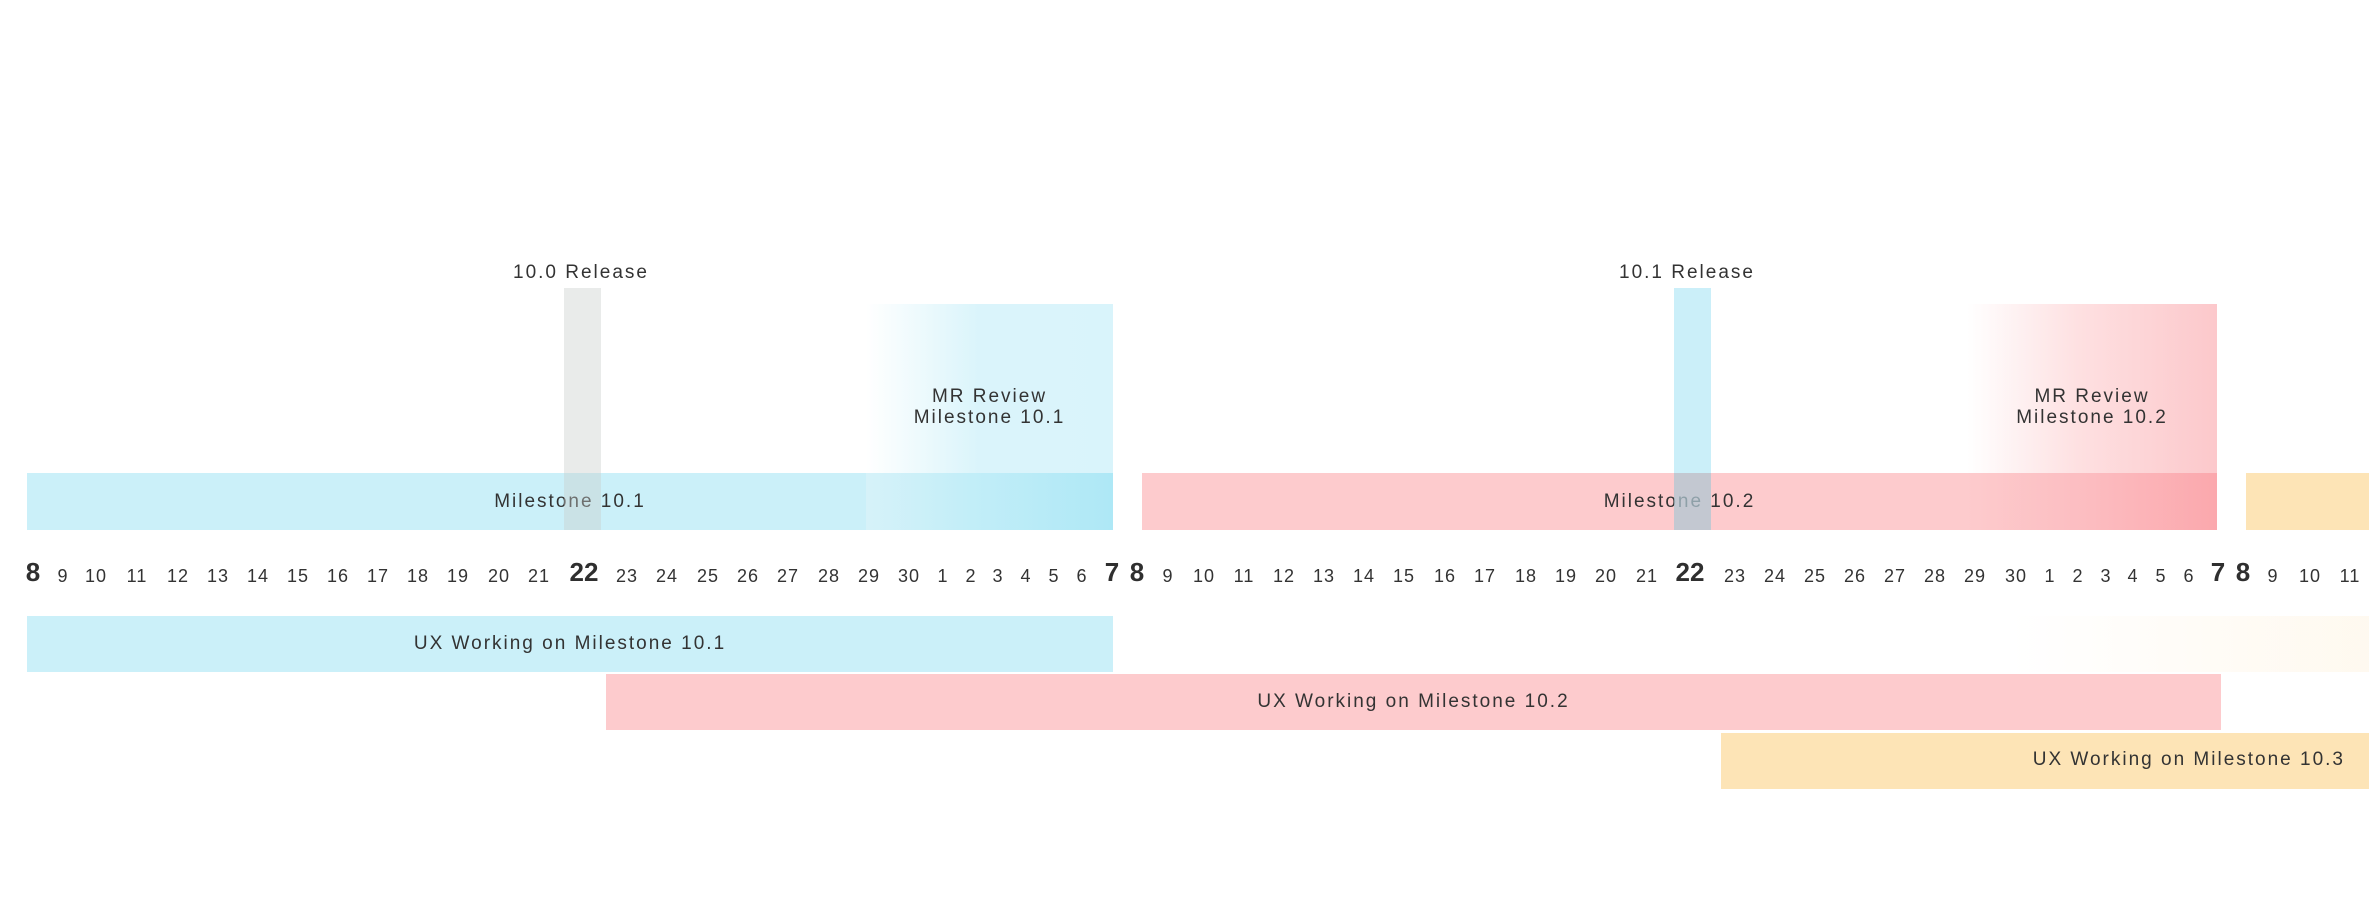 This screenshot has height=922, width=2369. Describe the element at coordinates (582, 409) in the screenshot. I see `release-10-0-marker` at that location.